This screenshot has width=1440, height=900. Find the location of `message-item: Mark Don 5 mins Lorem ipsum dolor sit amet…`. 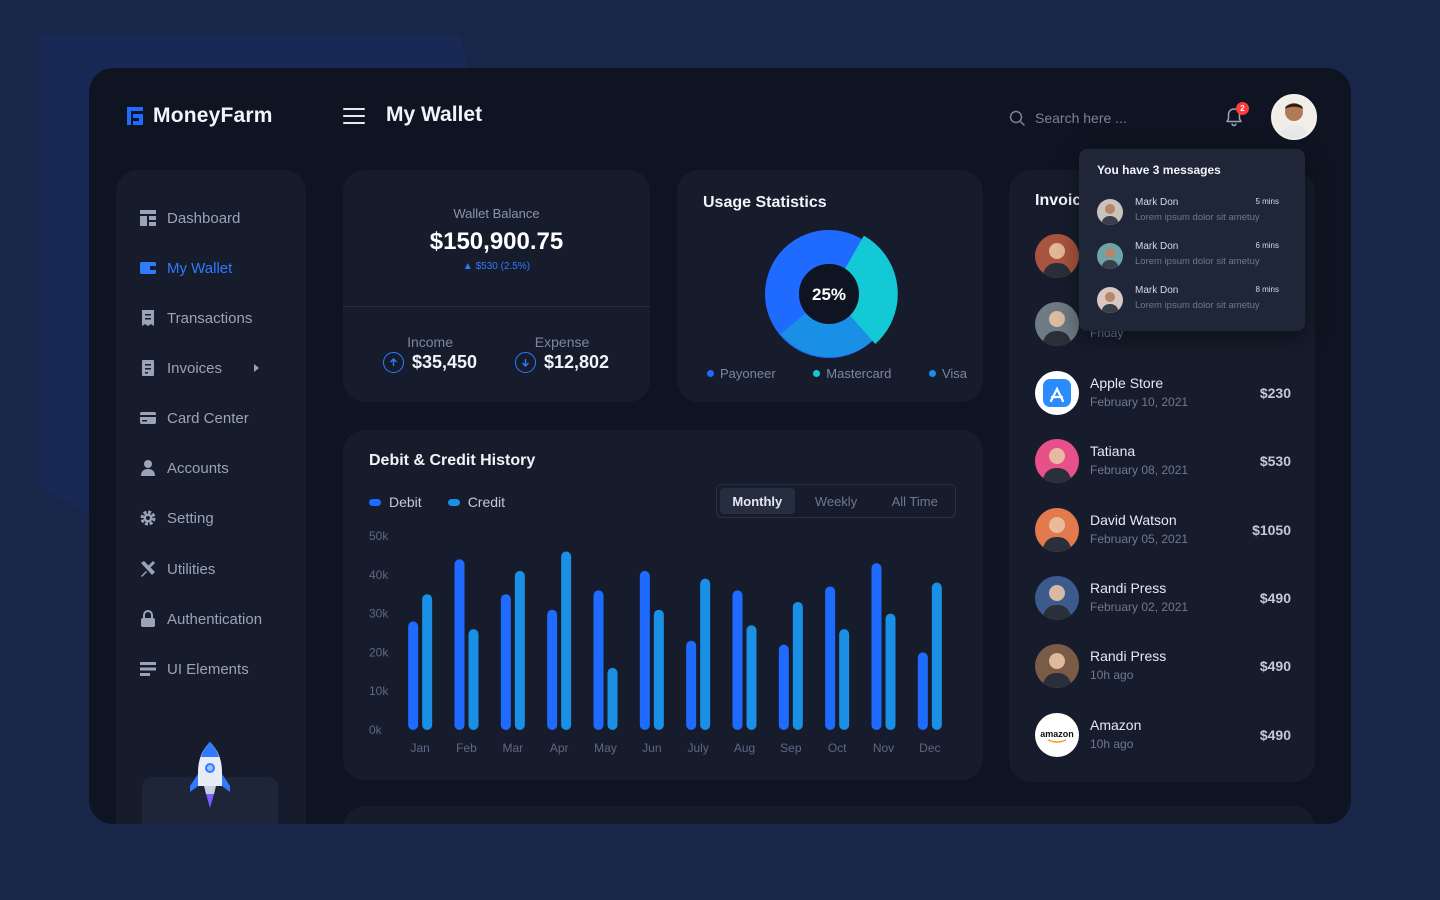

message-item: Mark Don 5 mins Lorem ipsum dolor sit amet… is located at coordinates (1188, 214).